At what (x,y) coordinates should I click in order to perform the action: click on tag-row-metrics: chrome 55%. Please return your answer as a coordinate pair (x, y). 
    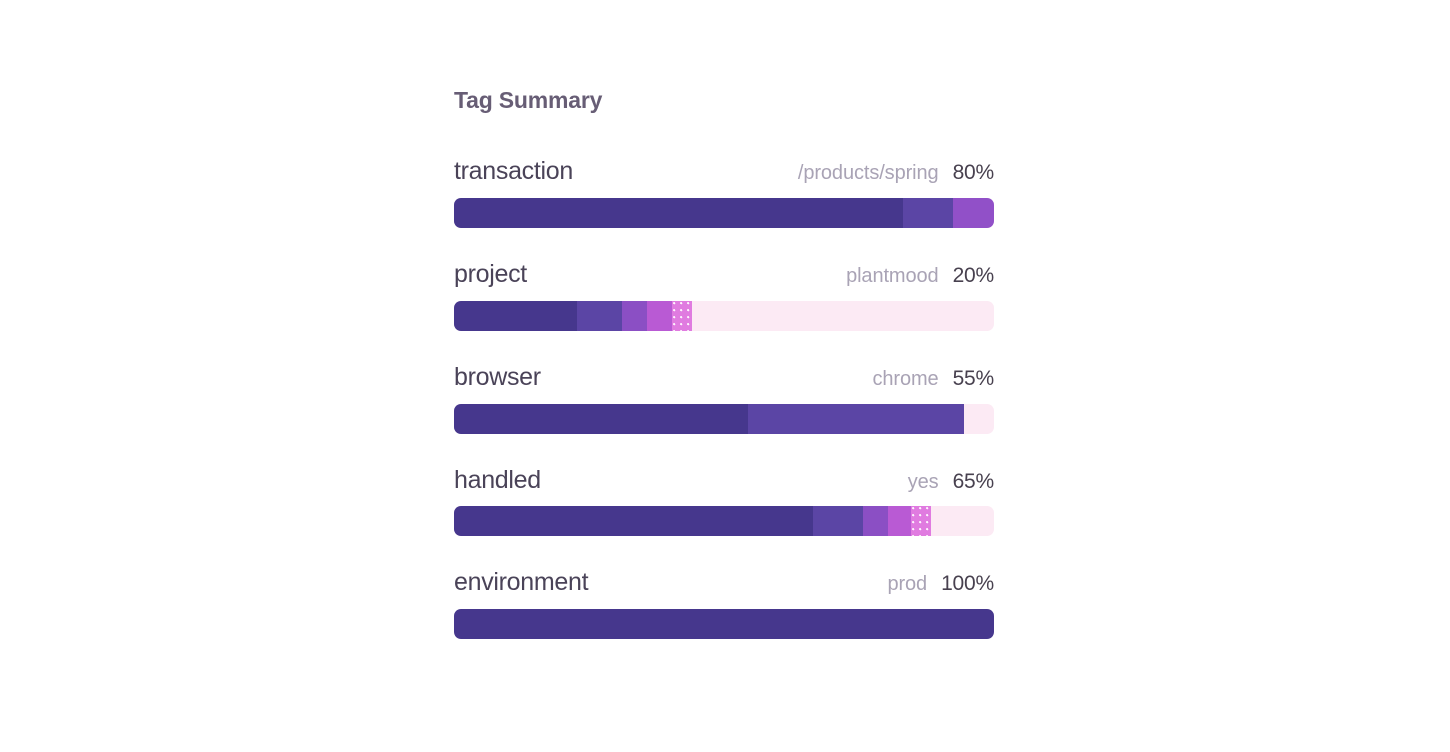
    Looking at the image, I should click on (933, 379).